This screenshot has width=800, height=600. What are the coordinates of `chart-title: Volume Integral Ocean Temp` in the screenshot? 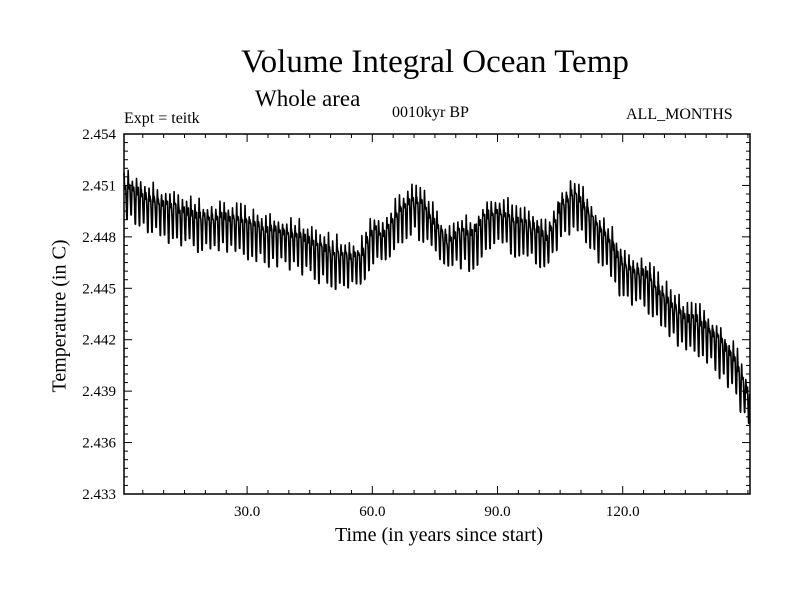 It's located at (435, 62).